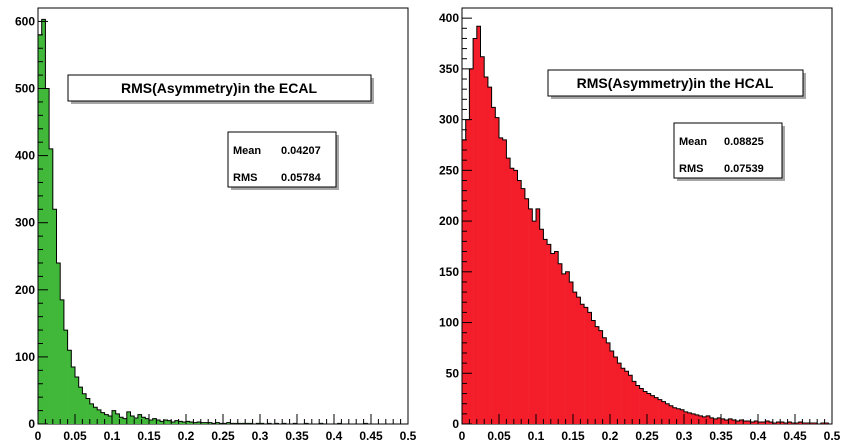 This screenshot has width=845, height=447. What do you see at coordinates (220, 89) in the screenshot?
I see `ecal-title-box: RMS(Asymmetry)in the ECAL` at bounding box center [220, 89].